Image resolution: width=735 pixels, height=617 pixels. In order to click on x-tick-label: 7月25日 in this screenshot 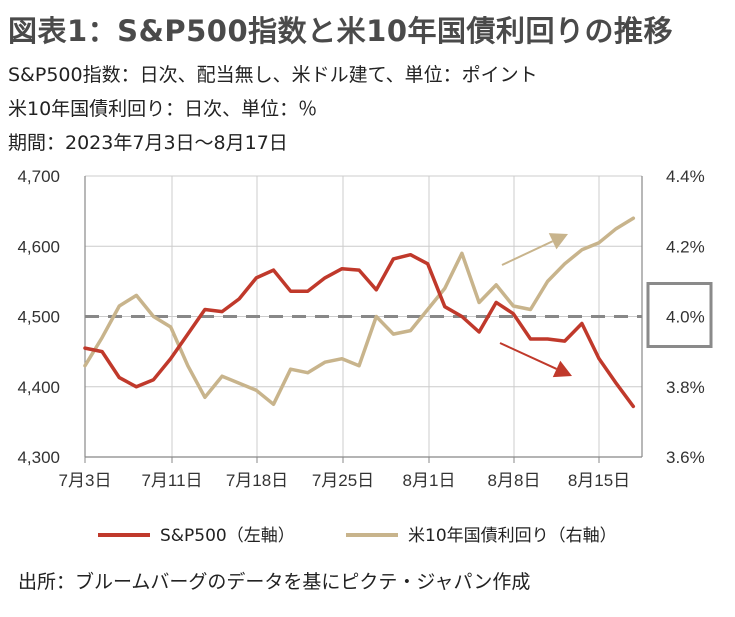, I will do `click(343, 480)`.